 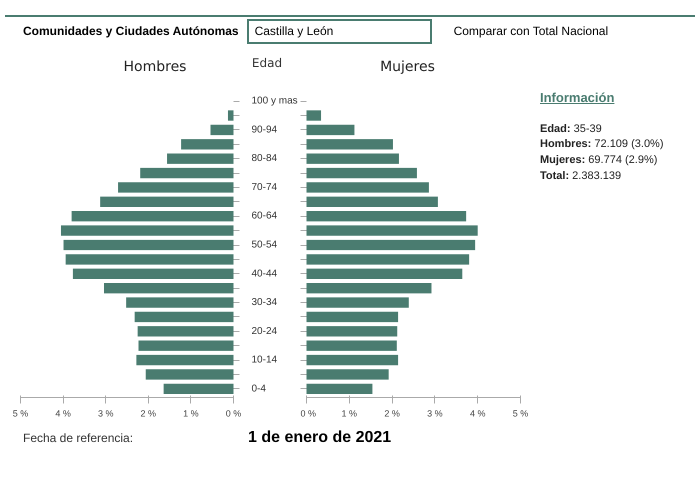 I want to click on y-tick-label: 80-84, so click(x=265, y=158).